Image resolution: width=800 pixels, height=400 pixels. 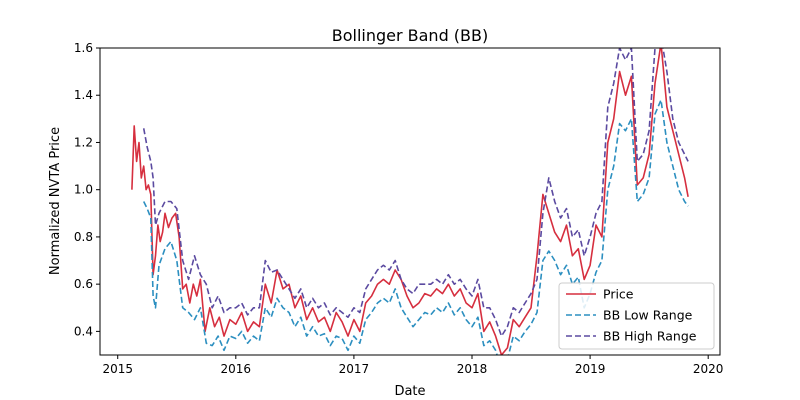 What do you see at coordinates (83, 48) in the screenshot?
I see `y-tick-label: 1.6` at bounding box center [83, 48].